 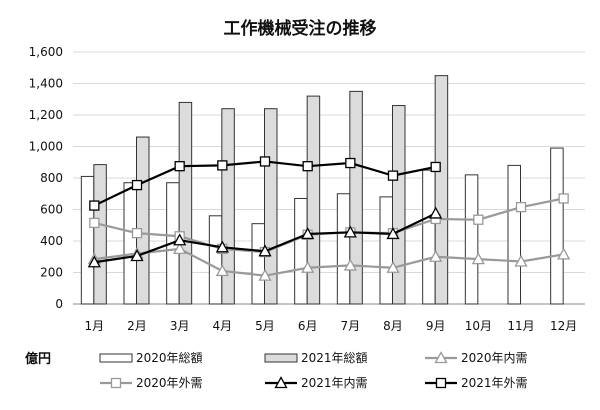 I want to click on x-tick-label: 9月, so click(x=436, y=326).